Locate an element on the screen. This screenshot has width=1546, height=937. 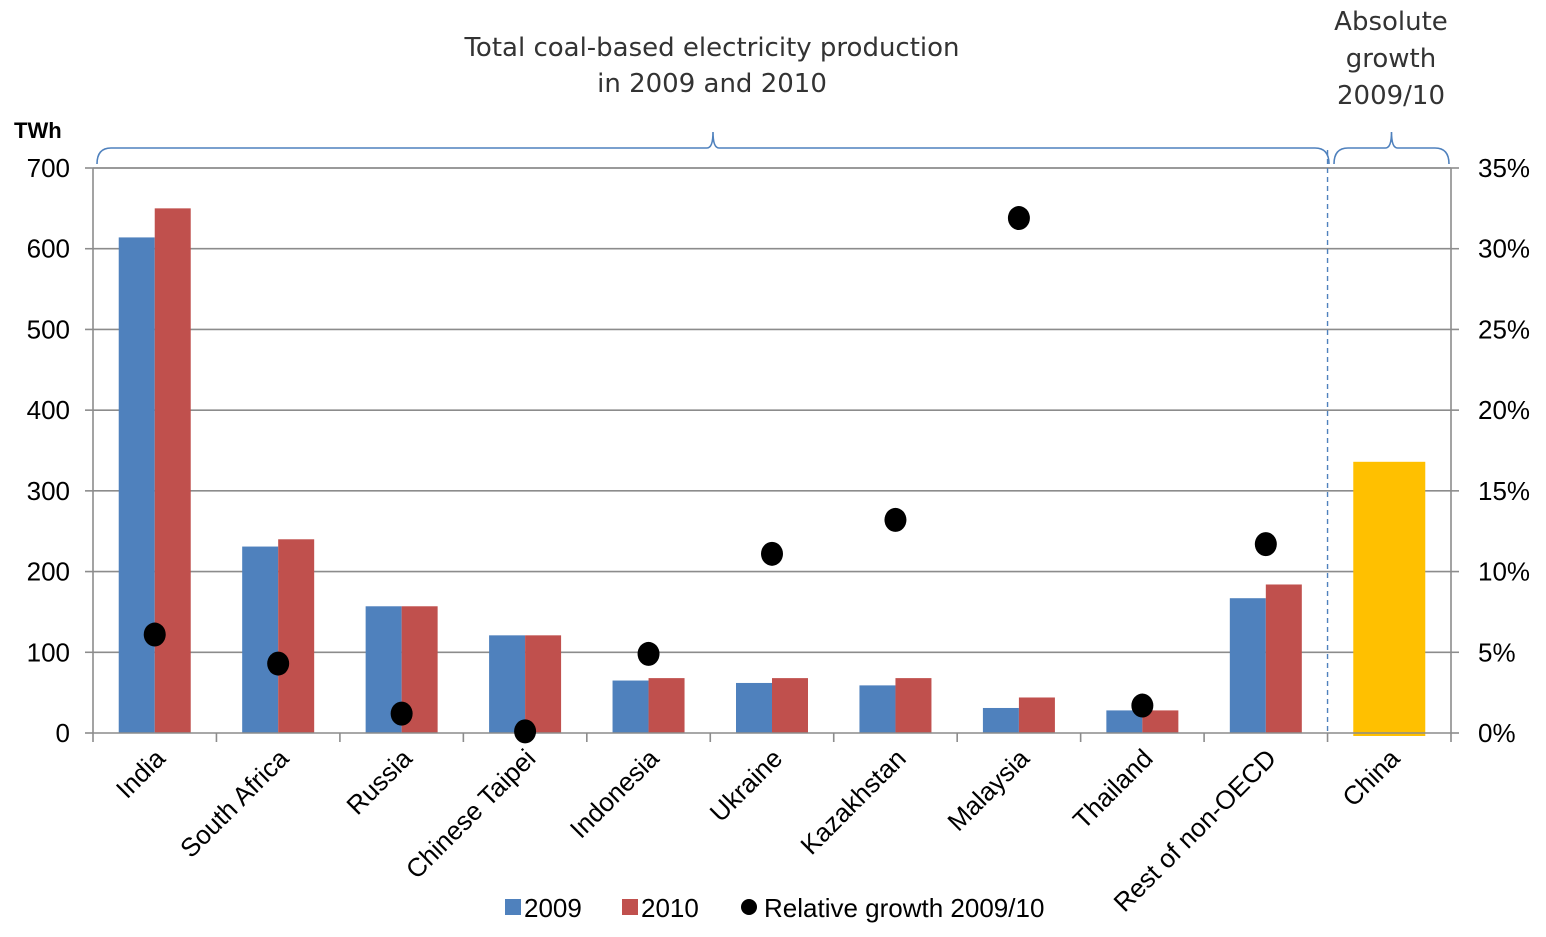
x-tick-label: China is located at coordinates (1371, 778).